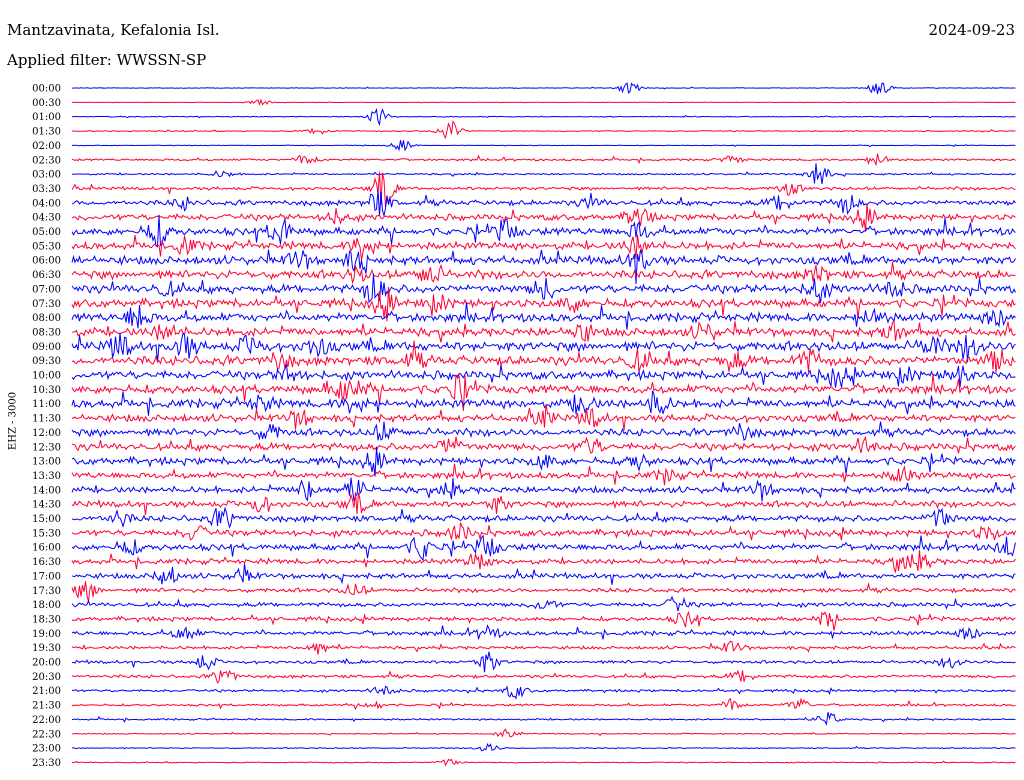 The image size is (1024, 780). What do you see at coordinates (46, 619) in the screenshot?
I see `time-label-1830: 18:30` at bounding box center [46, 619].